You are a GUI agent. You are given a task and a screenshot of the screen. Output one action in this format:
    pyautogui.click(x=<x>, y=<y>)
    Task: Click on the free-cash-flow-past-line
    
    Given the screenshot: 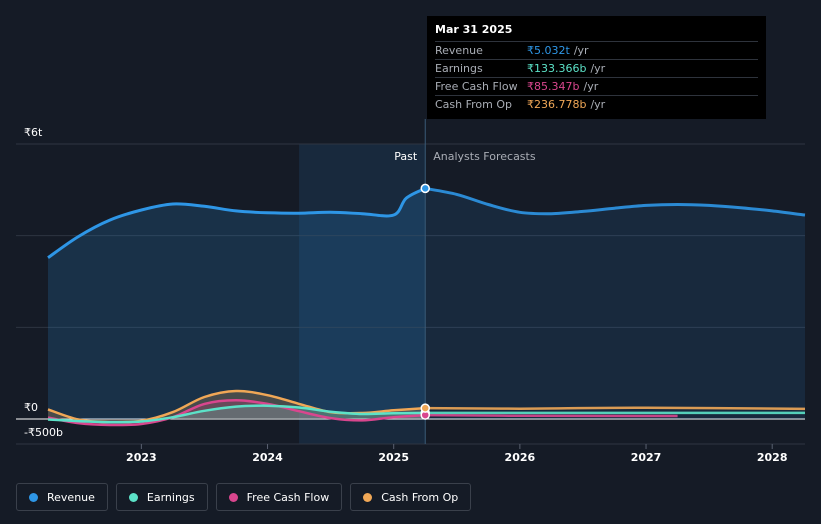 What is the action you would take?
    pyautogui.click(x=236, y=412)
    